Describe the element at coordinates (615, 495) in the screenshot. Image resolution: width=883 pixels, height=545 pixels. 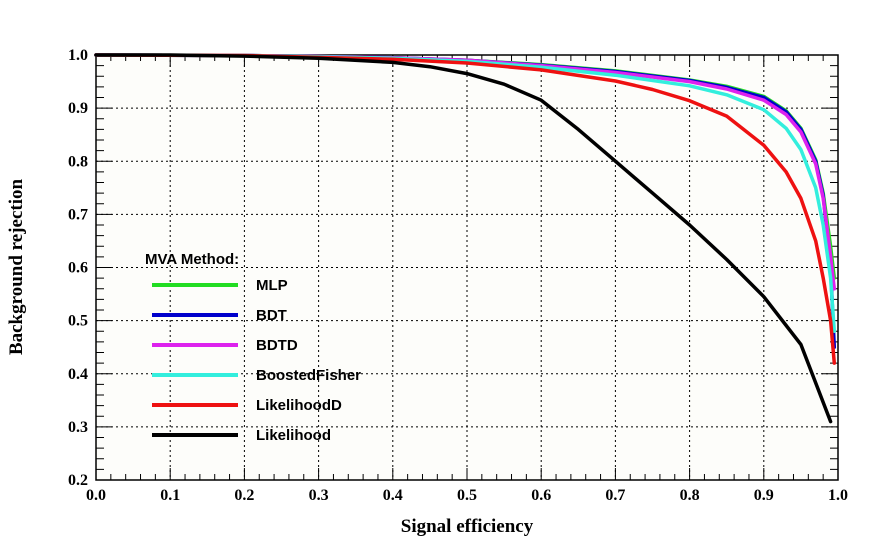
I see `x-tick-label: 0.7` at that location.